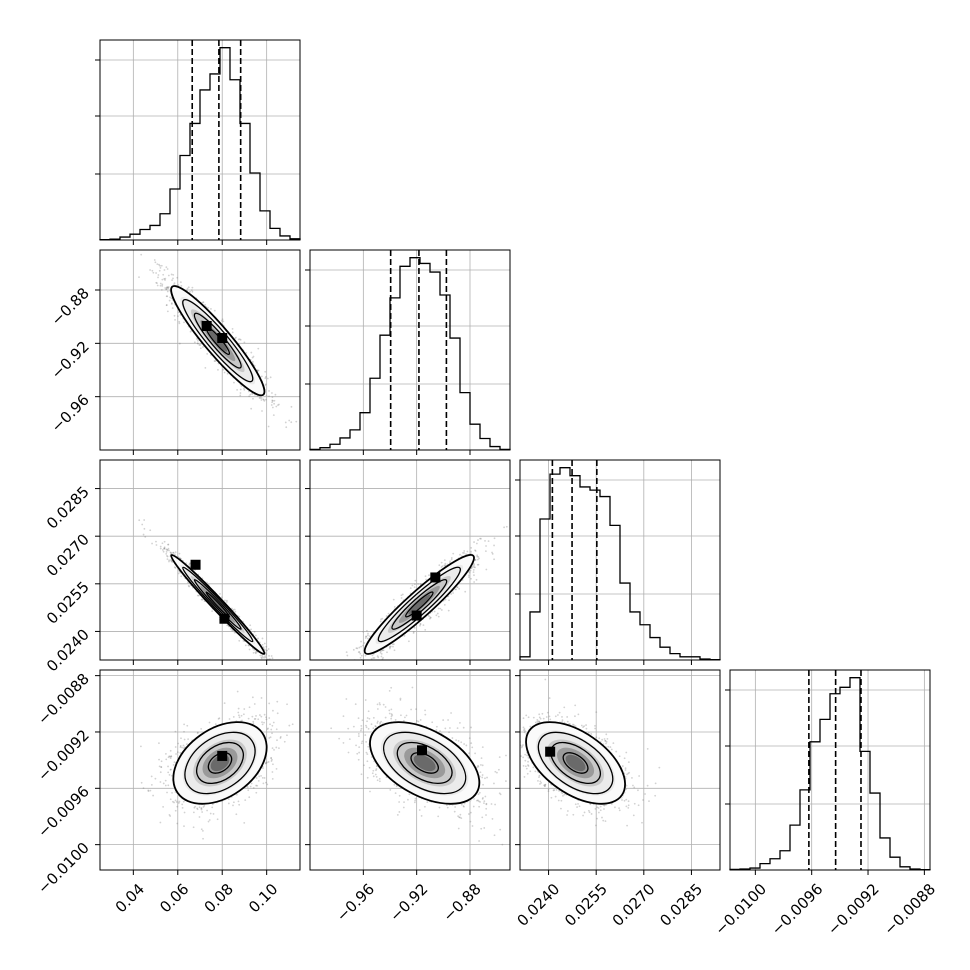 The height and width of the screenshot is (970, 970). I want to click on contour-line, so click(217, 604).